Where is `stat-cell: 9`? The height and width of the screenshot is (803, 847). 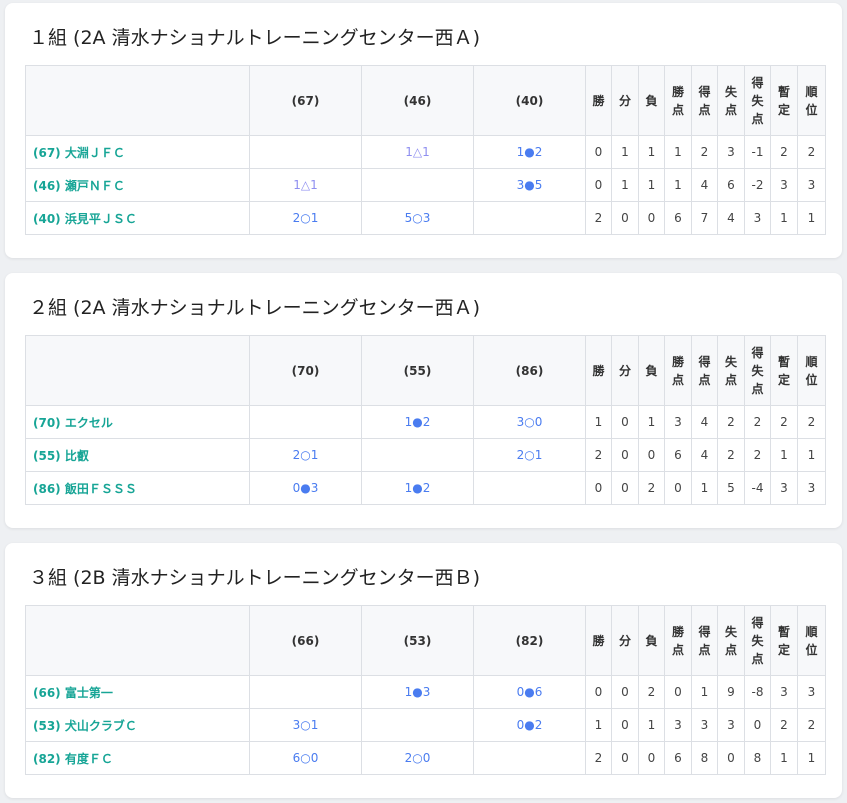 stat-cell: 9 is located at coordinates (731, 692).